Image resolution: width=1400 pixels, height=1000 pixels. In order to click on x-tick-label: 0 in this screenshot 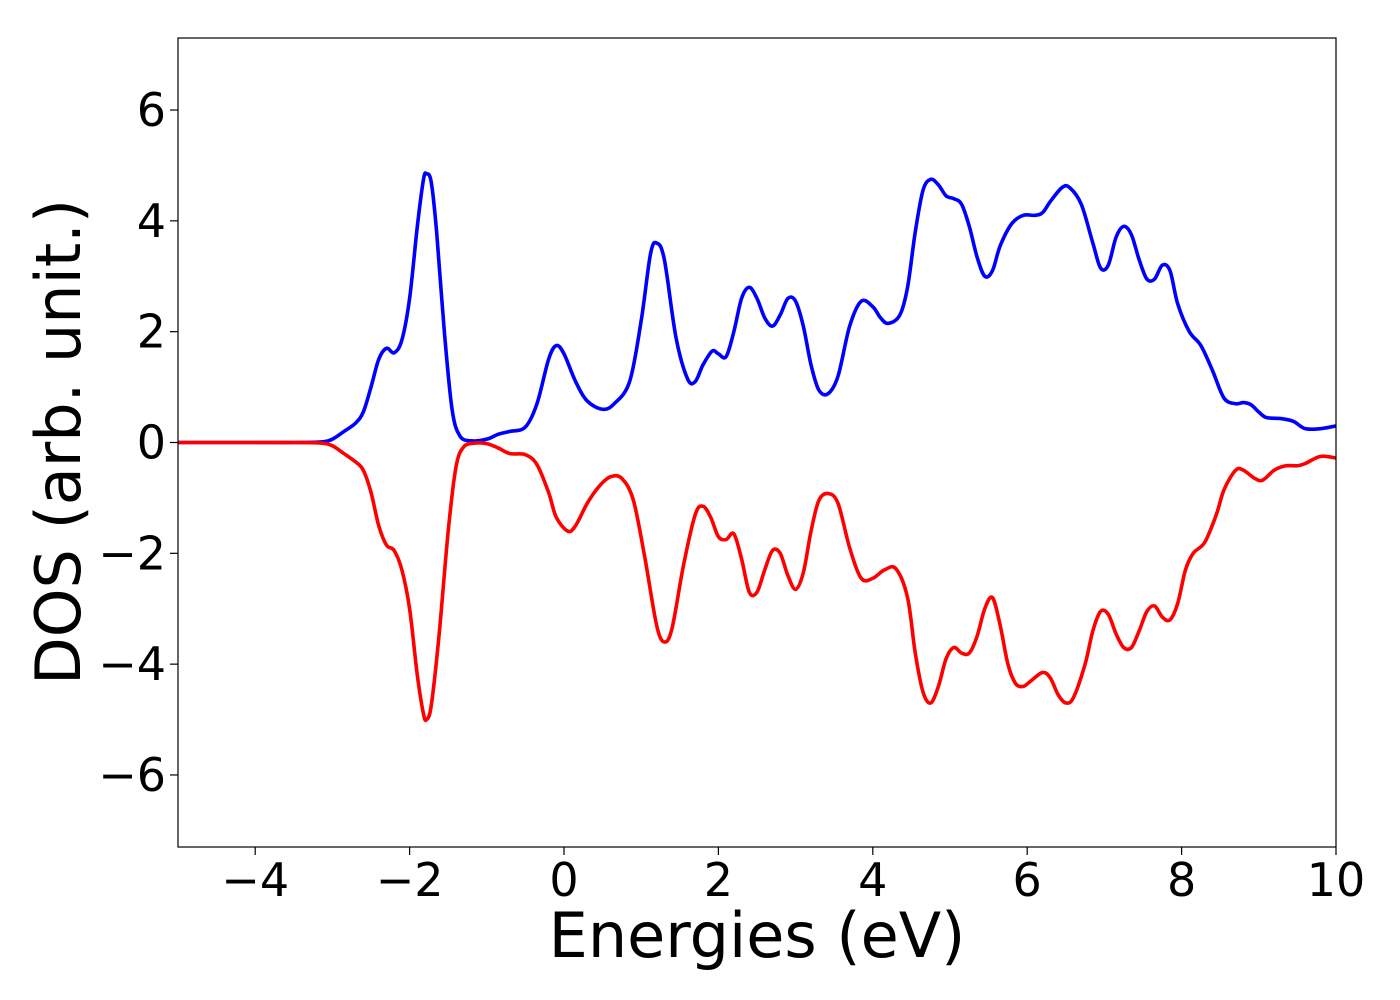, I will do `click(563, 880)`.